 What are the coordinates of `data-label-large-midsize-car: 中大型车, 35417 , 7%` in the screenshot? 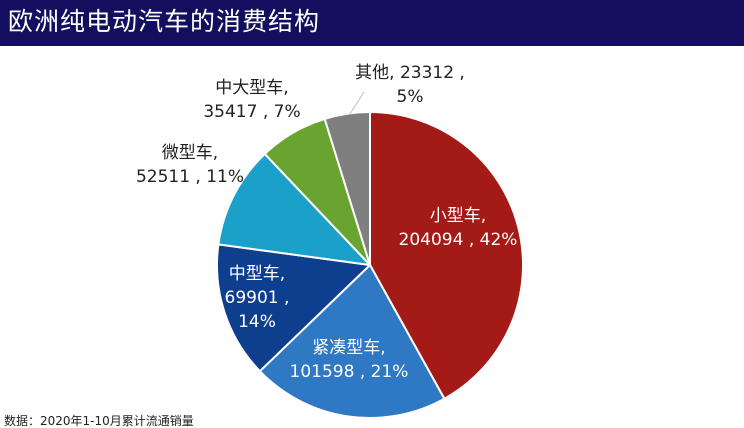 It's located at (251, 100).